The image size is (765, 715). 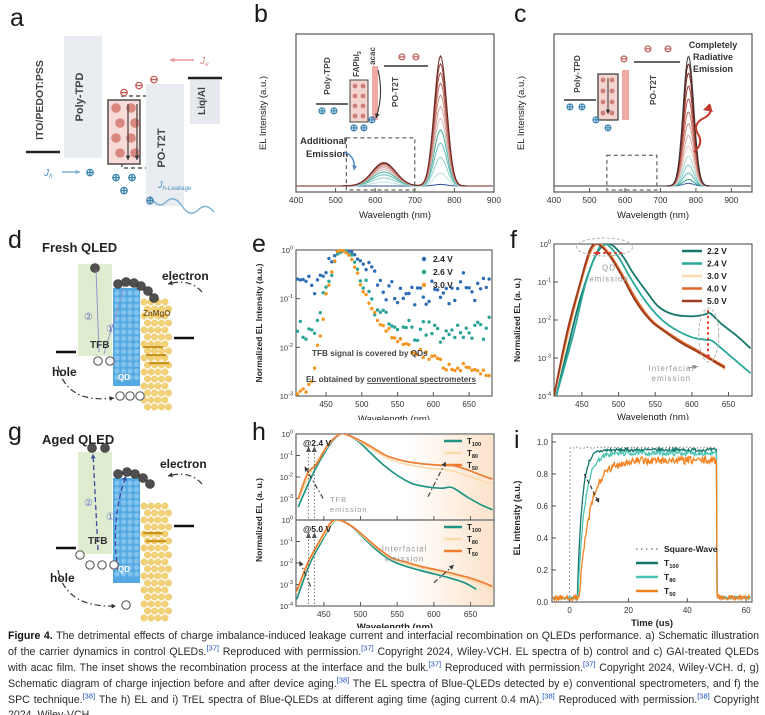 What do you see at coordinates (15, 432) in the screenshot?
I see `panel-letter-g: g` at bounding box center [15, 432].